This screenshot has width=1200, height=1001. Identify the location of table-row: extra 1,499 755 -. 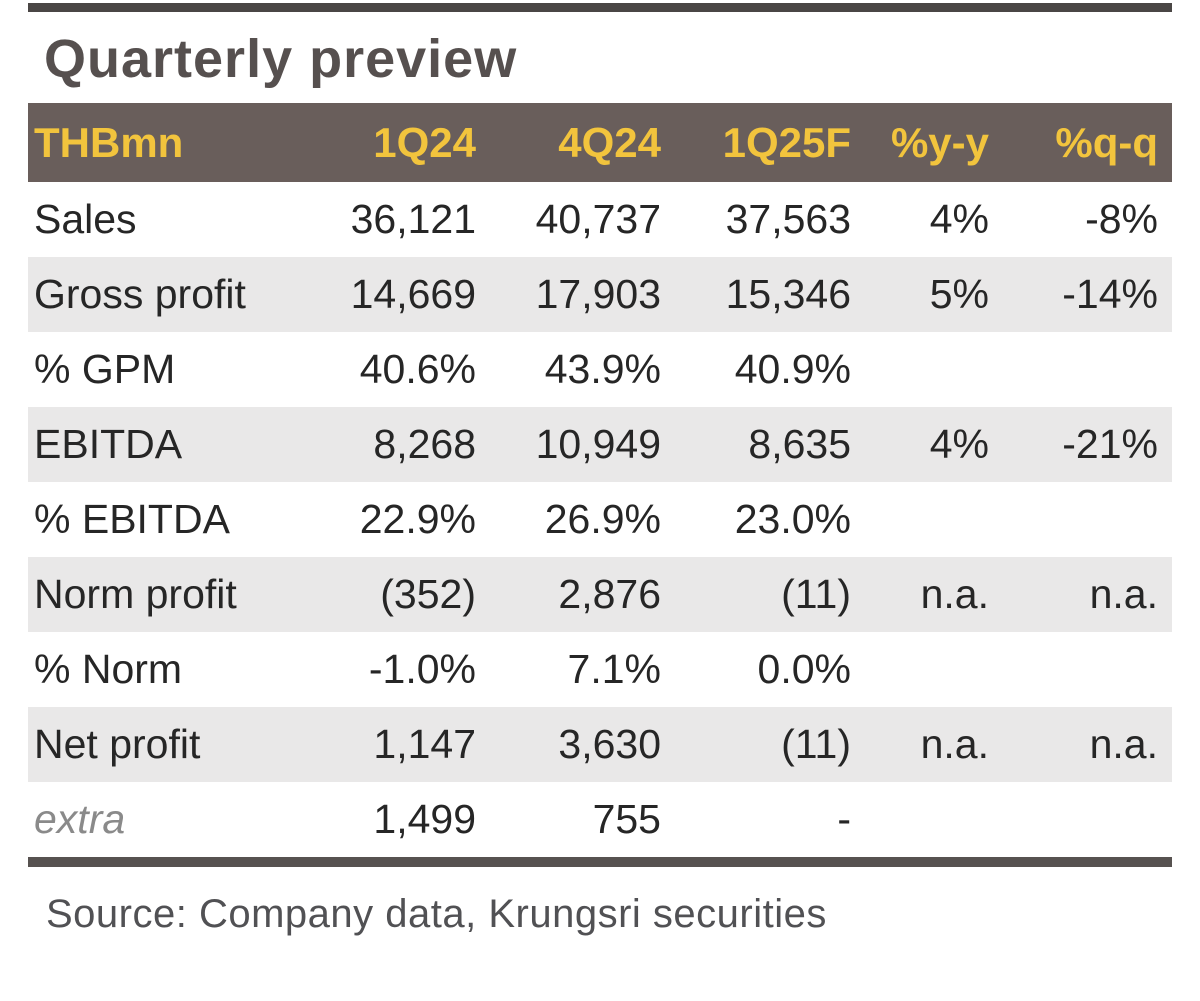
(600, 819).